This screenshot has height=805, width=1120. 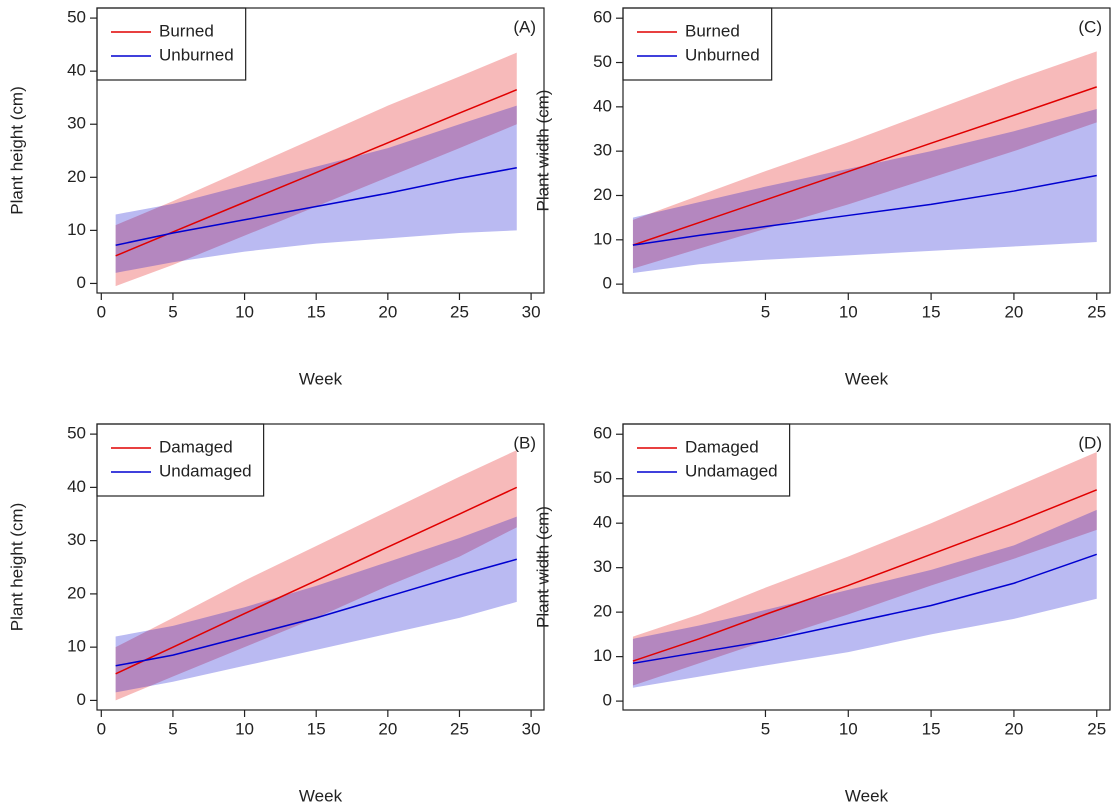 What do you see at coordinates (524, 442) in the screenshot?
I see `panel-label: (B)` at bounding box center [524, 442].